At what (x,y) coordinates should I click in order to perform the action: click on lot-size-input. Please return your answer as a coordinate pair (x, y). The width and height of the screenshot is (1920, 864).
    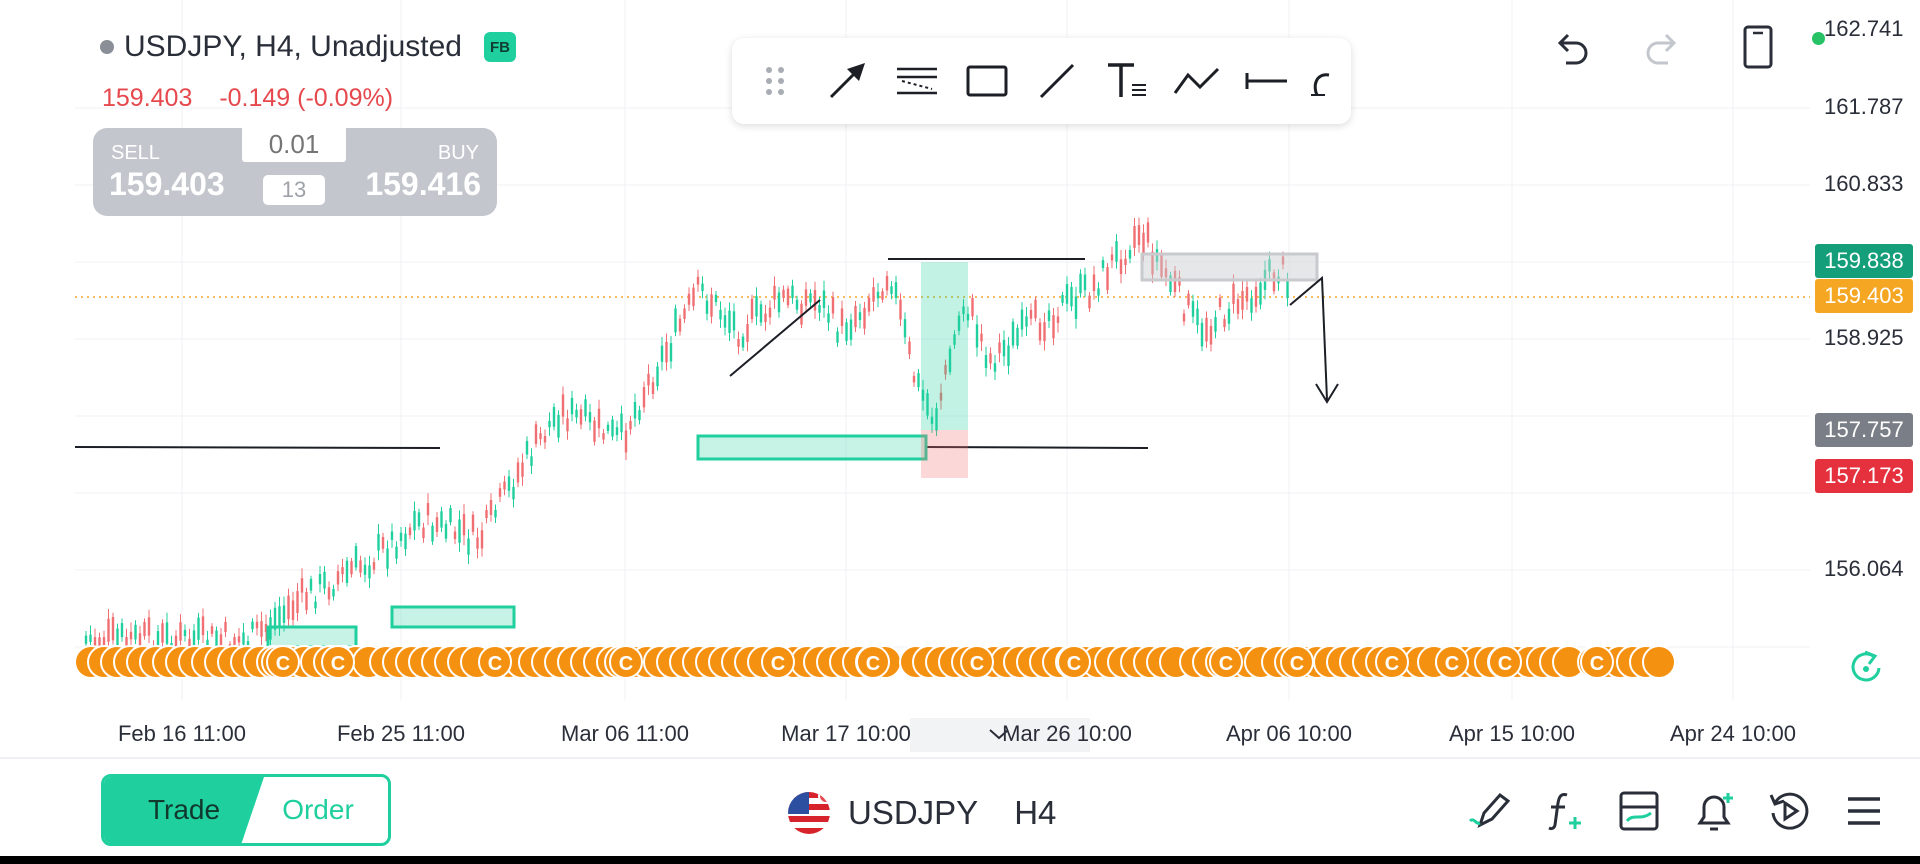
    Looking at the image, I should click on (294, 144).